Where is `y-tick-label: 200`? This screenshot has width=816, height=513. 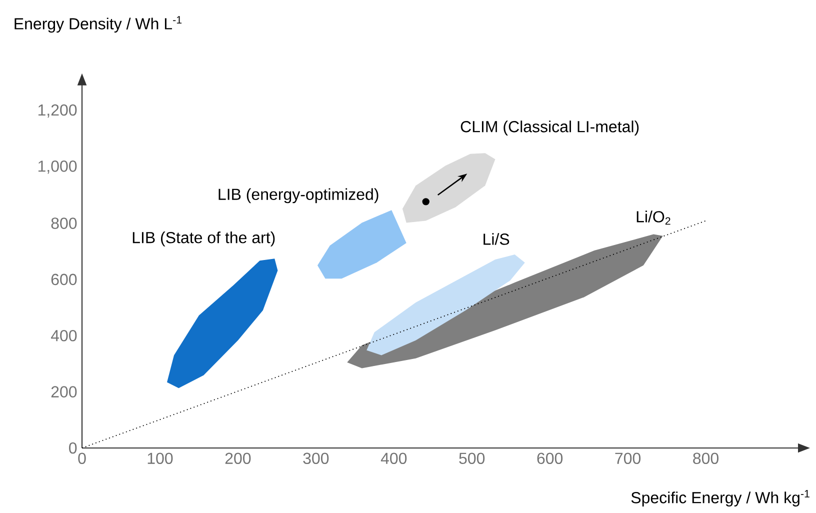
y-tick-label: 200 is located at coordinates (64, 392).